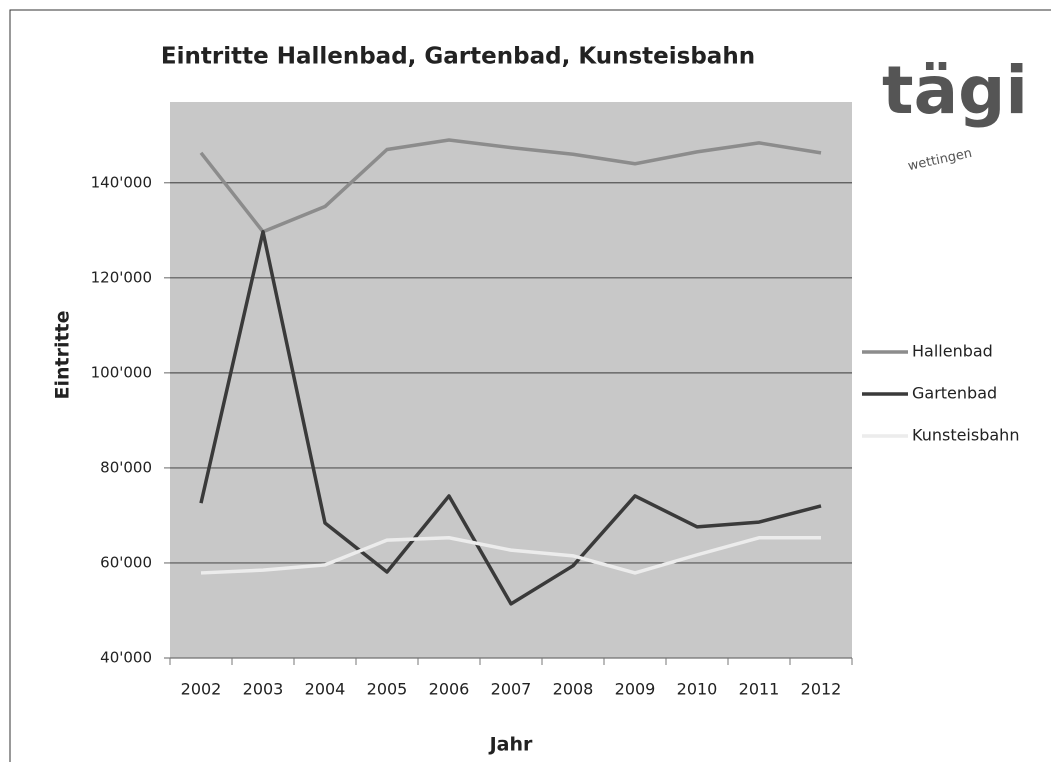  Describe the element at coordinates (449, 689) in the screenshot. I see `x-tick-label: 2006` at that location.